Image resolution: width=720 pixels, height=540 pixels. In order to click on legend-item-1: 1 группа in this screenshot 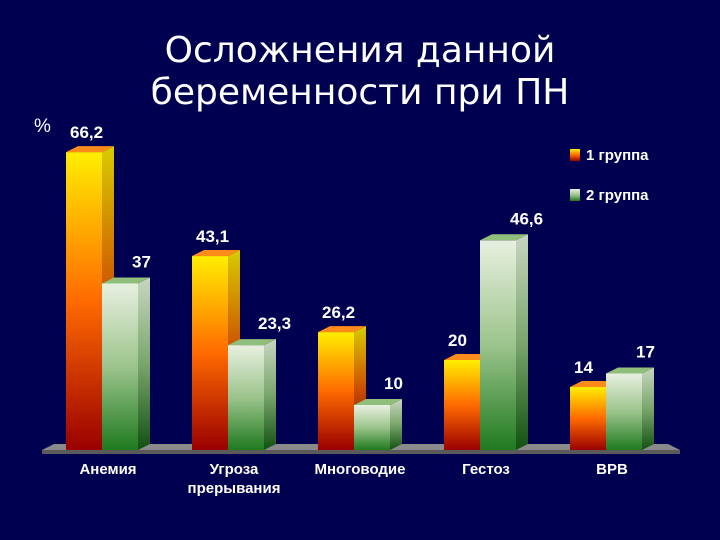, I will do `click(609, 155)`.